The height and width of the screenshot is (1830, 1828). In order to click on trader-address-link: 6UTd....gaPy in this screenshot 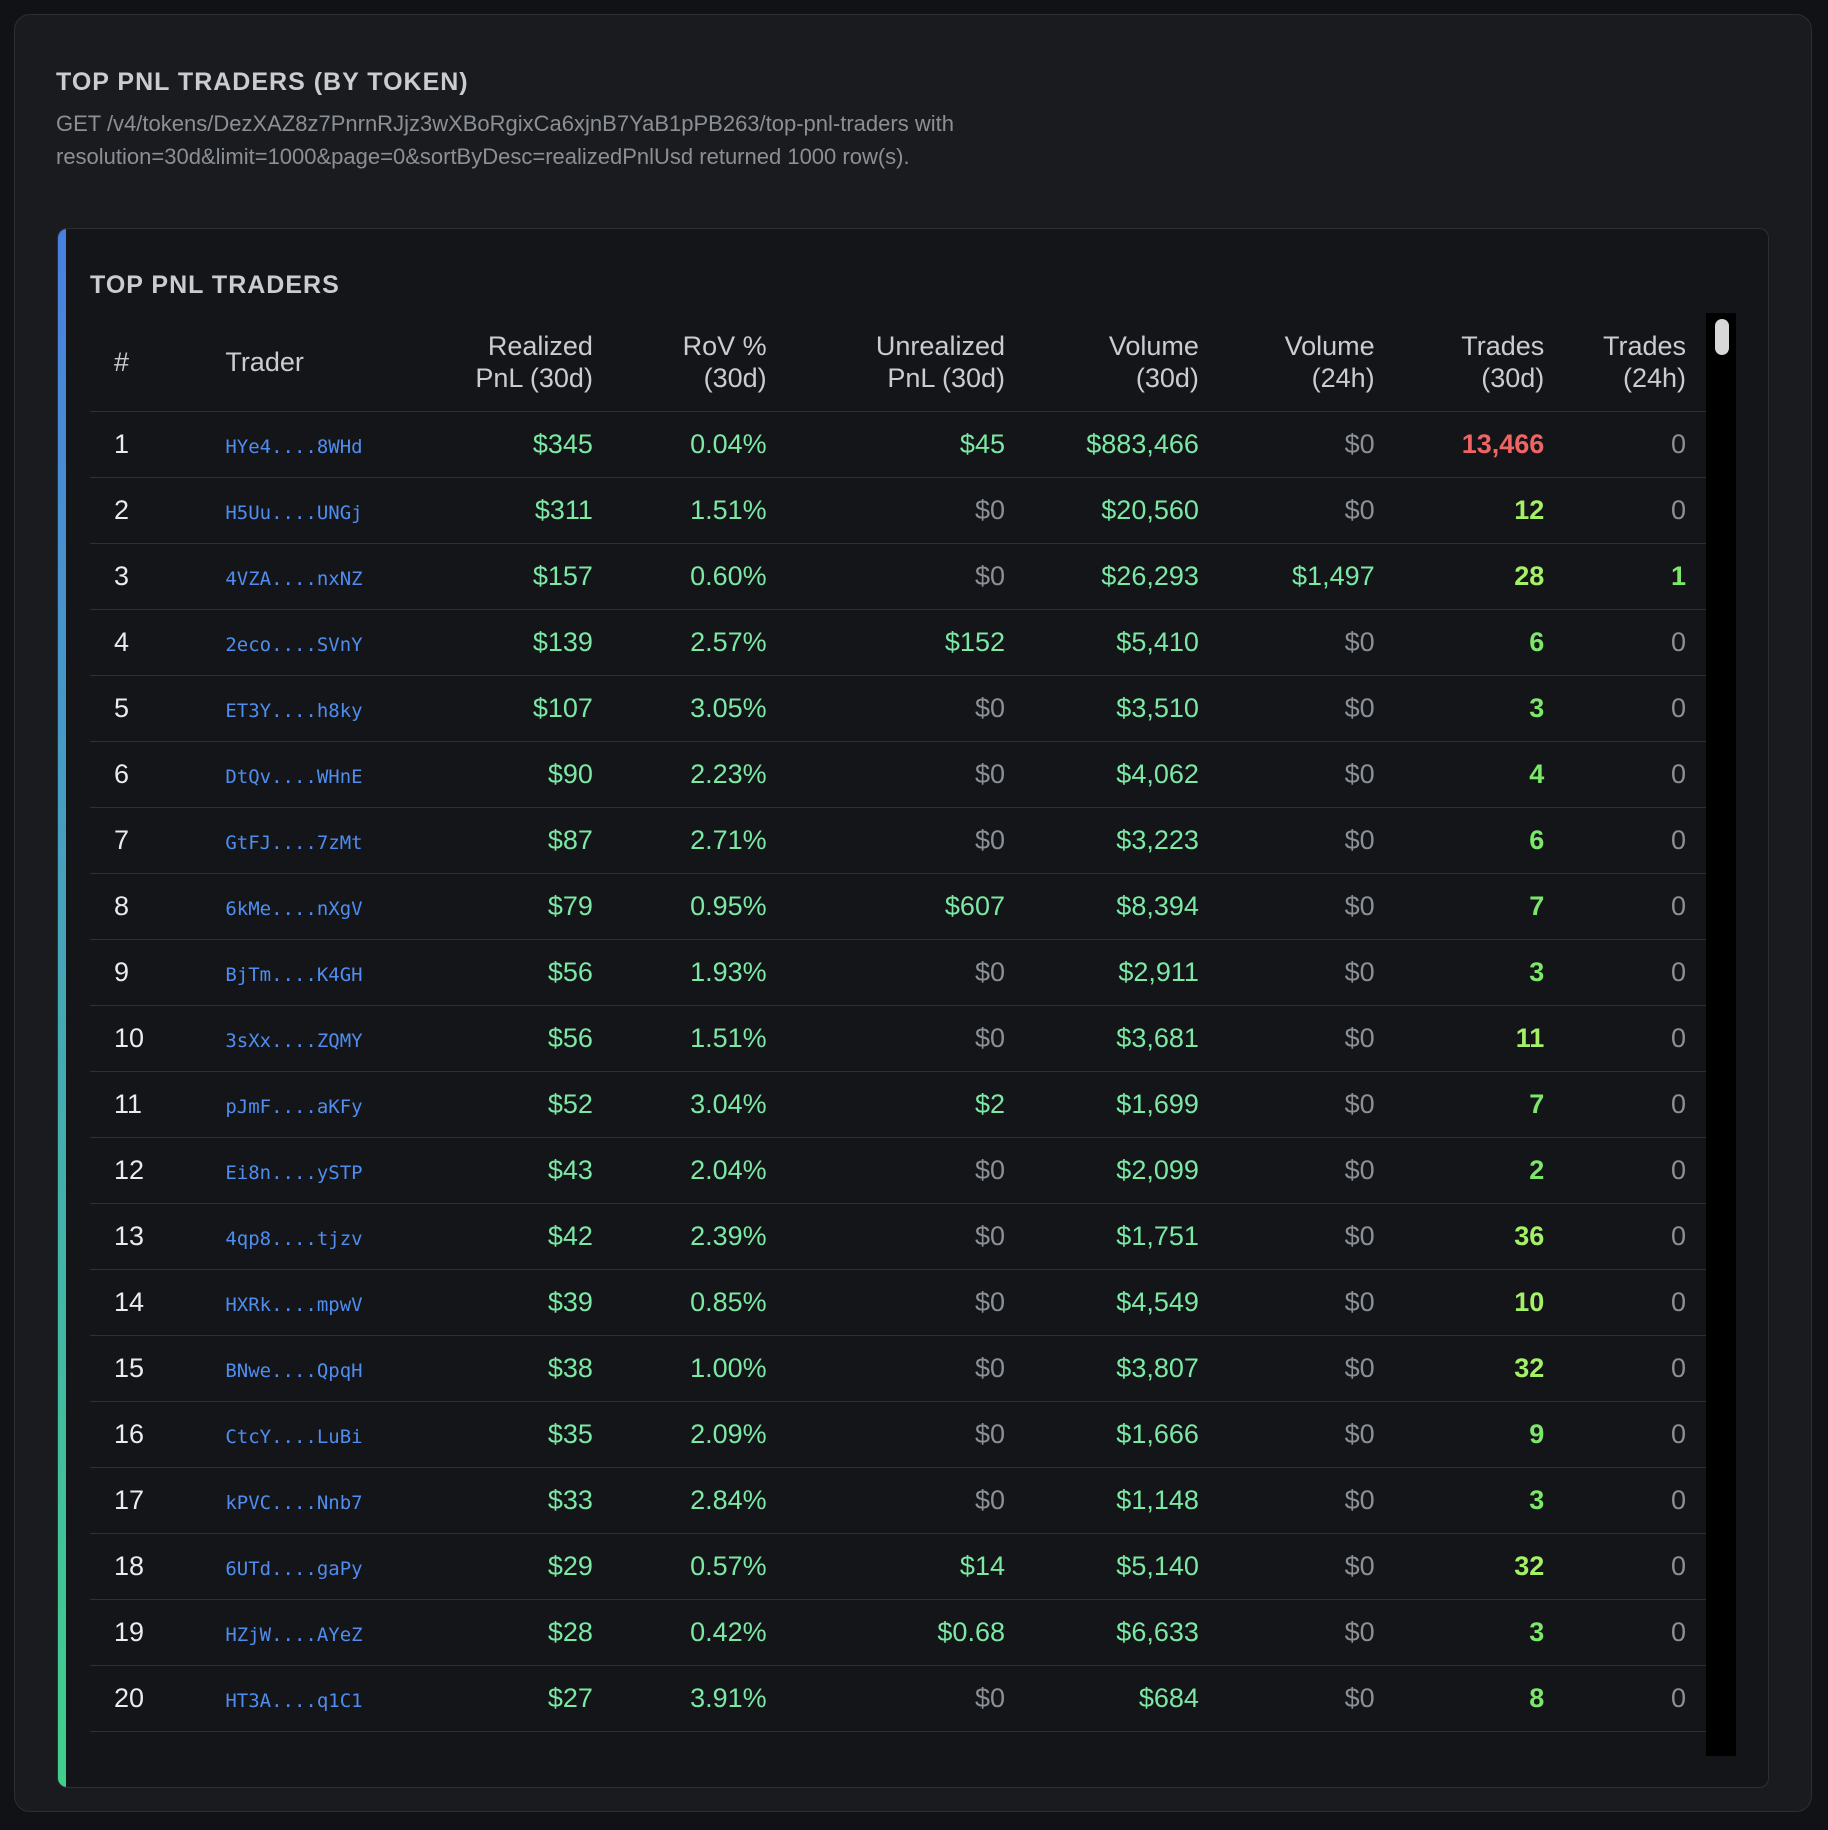, I will do `click(316, 1566)`.